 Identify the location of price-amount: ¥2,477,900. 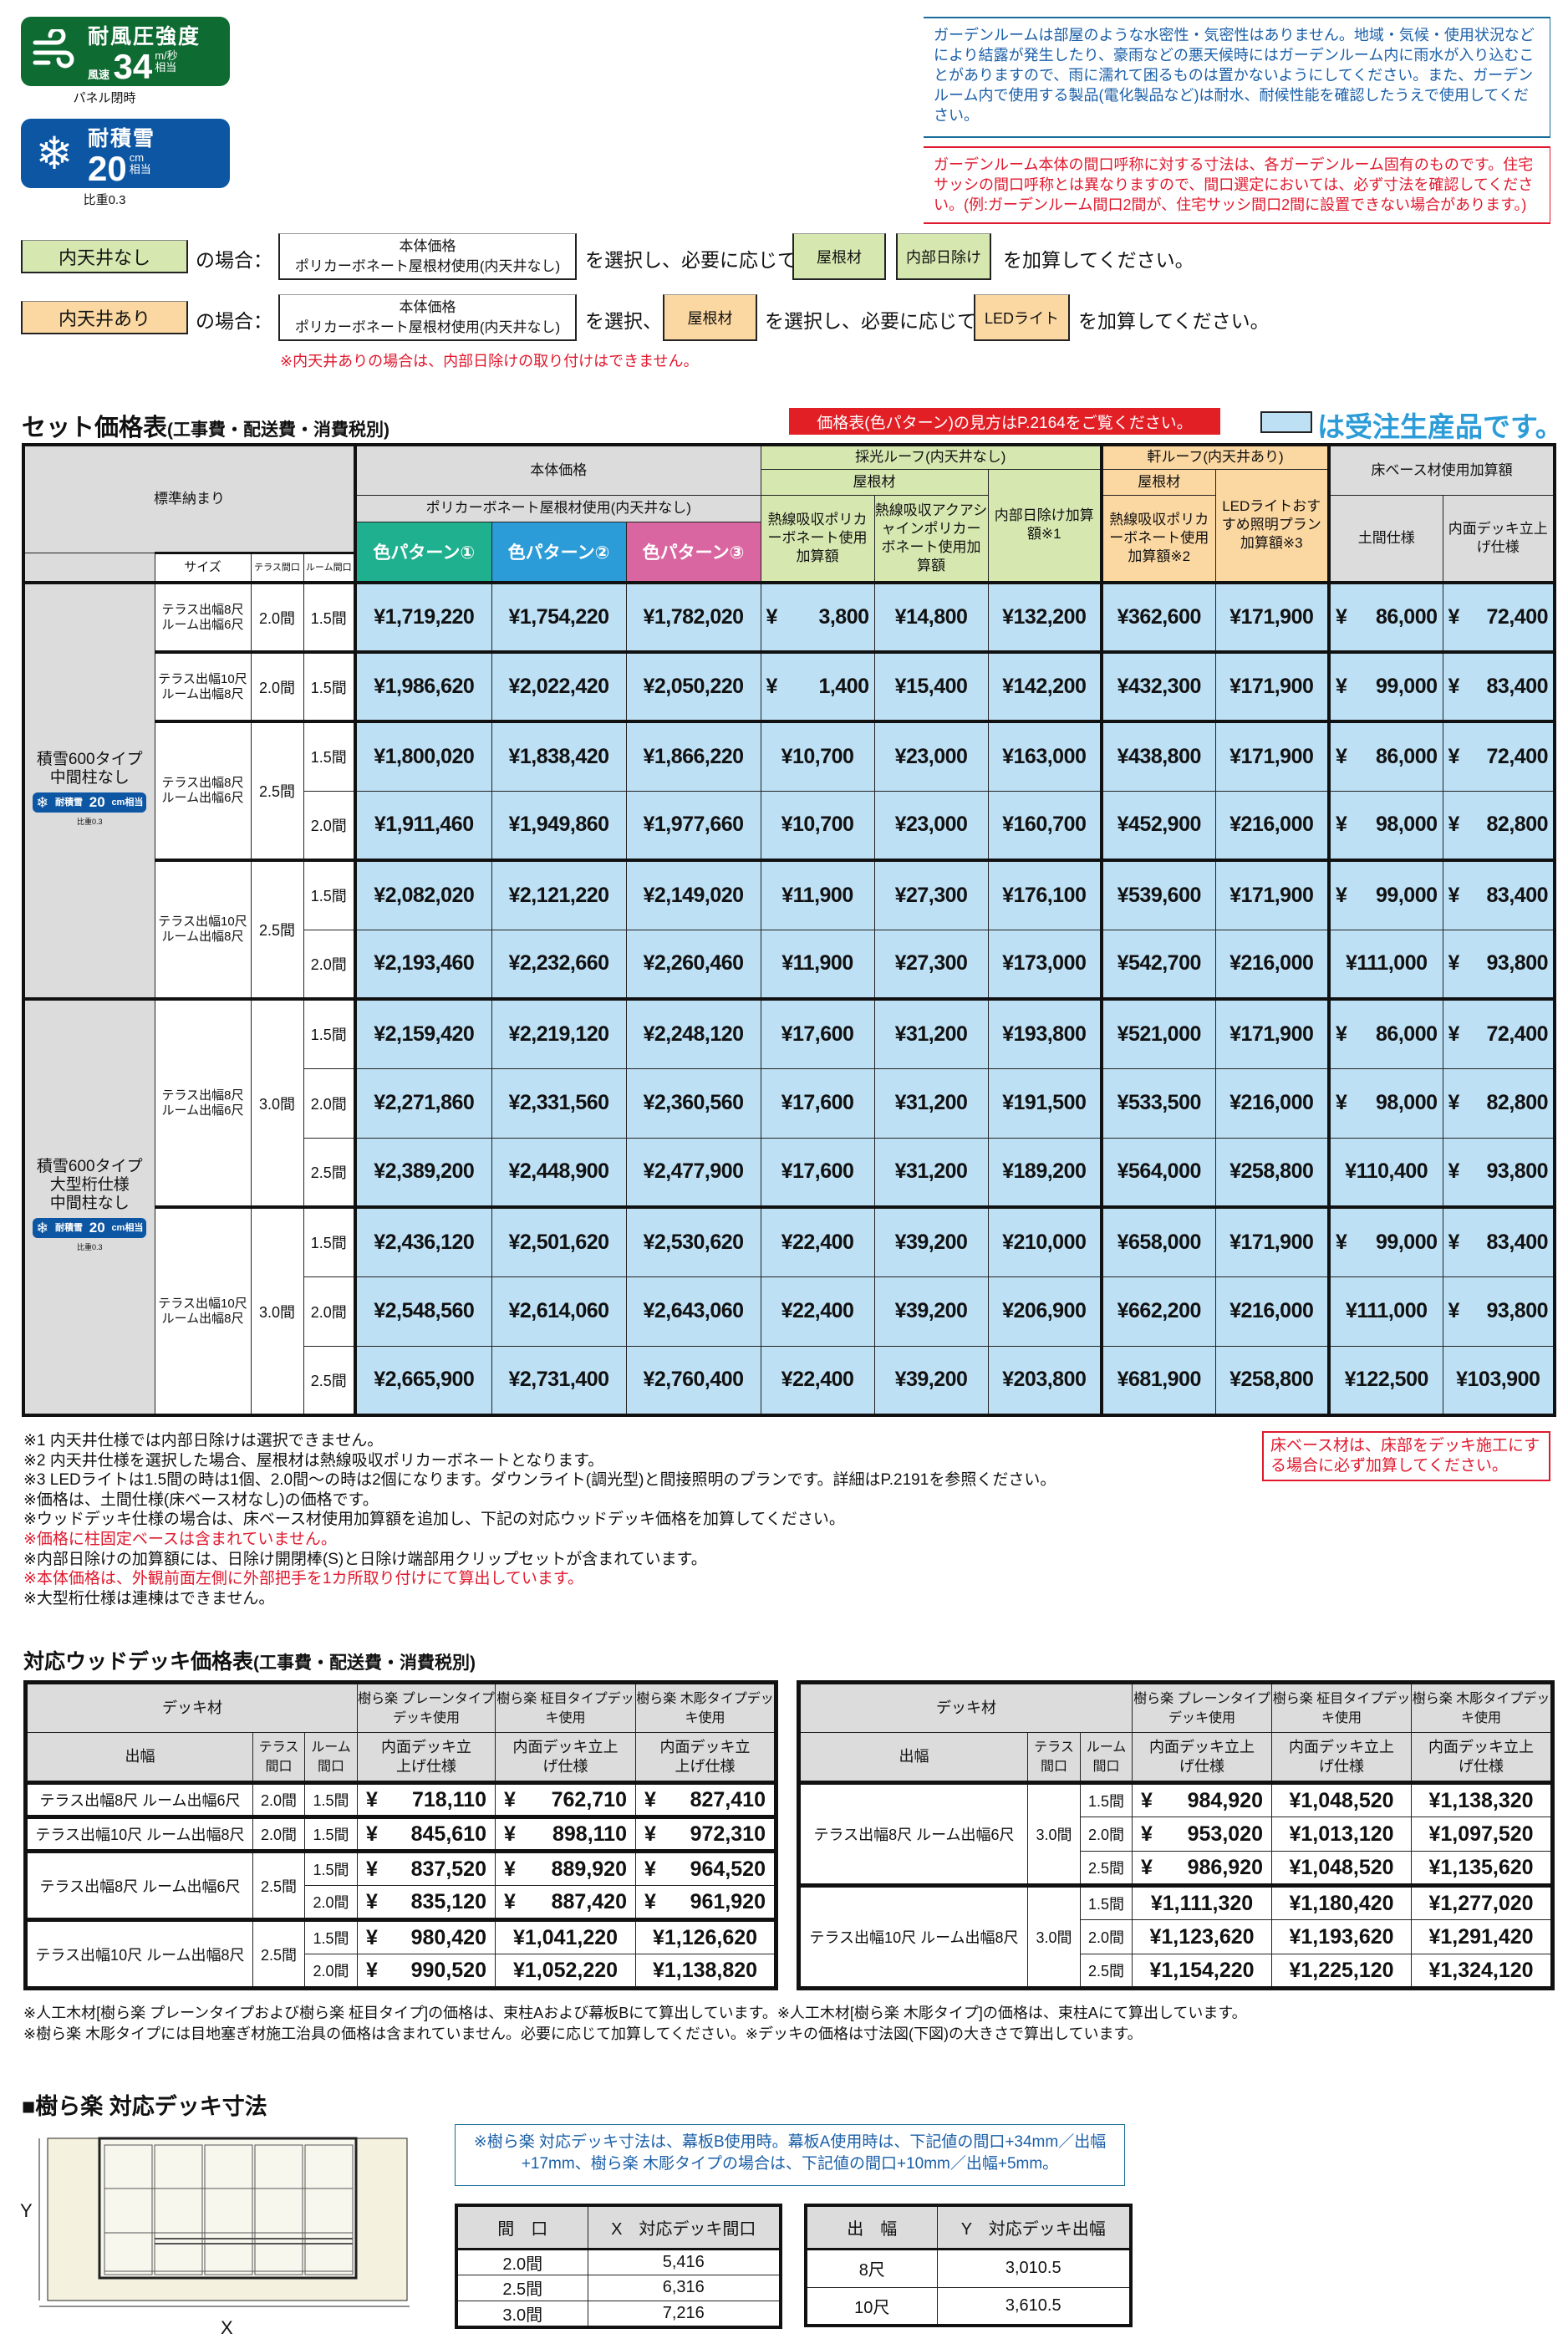
(693, 1171).